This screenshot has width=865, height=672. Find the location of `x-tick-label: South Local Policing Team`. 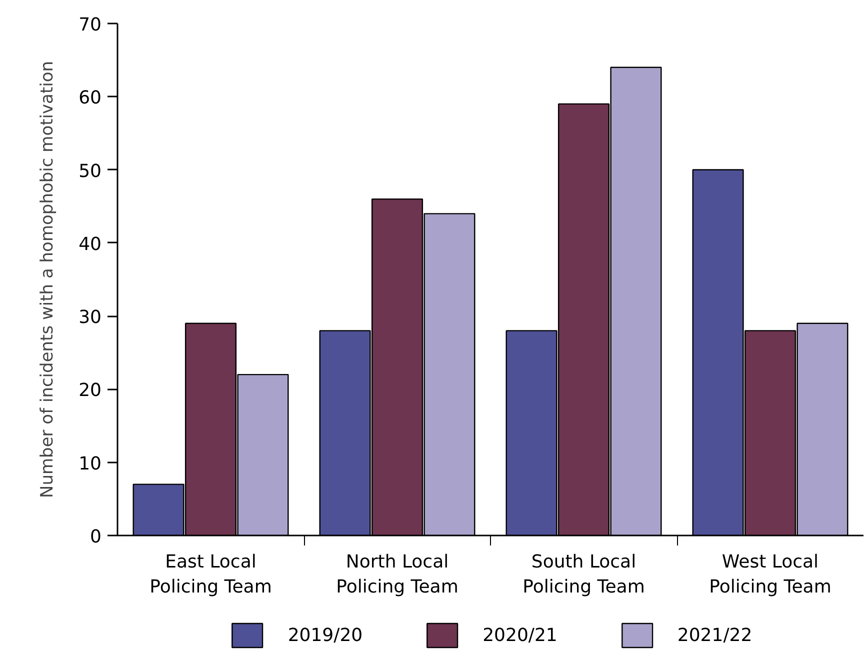

x-tick-label: South Local Policing Team is located at coordinates (583, 575).